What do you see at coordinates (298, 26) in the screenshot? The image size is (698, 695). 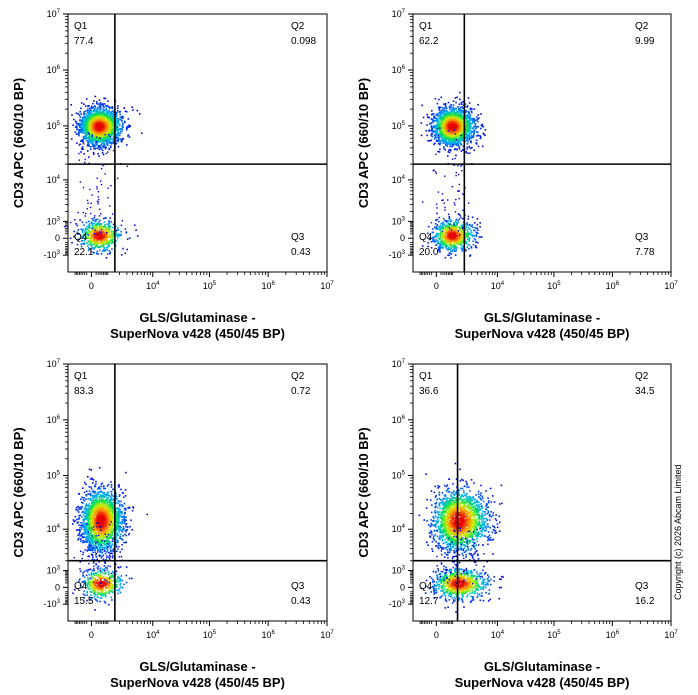 I see `quadrant-label-q2: Q2` at bounding box center [298, 26].